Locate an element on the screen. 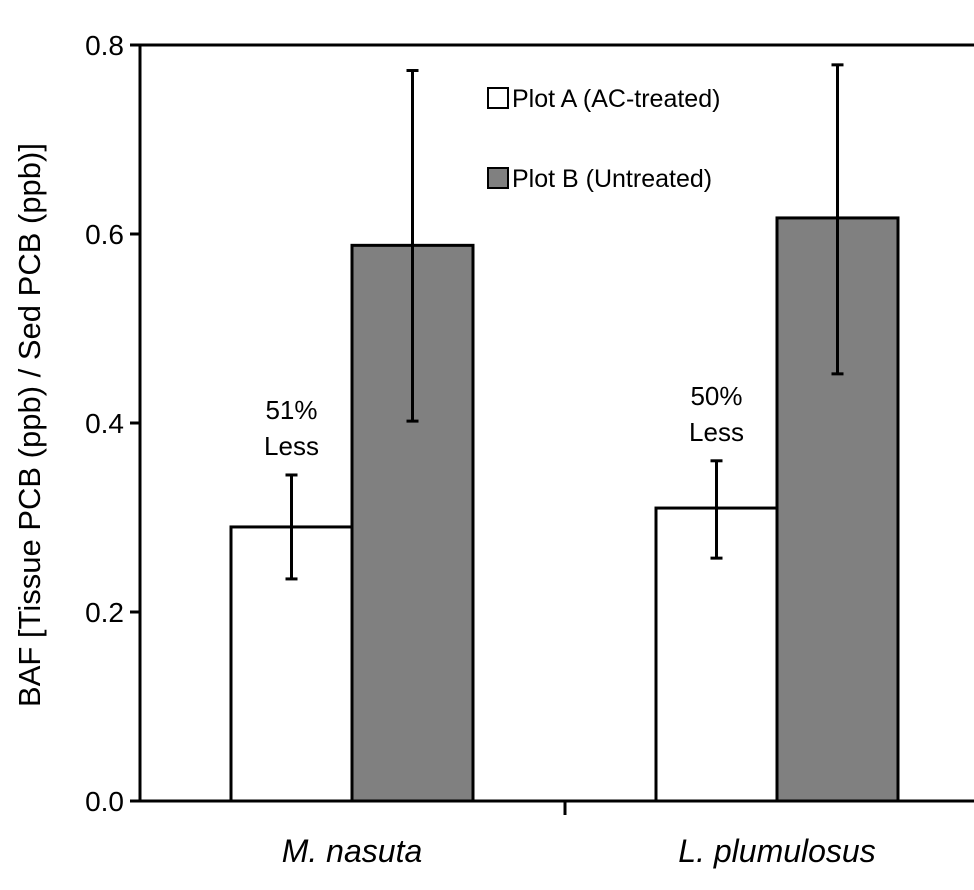 The width and height of the screenshot is (974, 890). legend-label: Plot A (AC-treated) is located at coordinates (616, 99).